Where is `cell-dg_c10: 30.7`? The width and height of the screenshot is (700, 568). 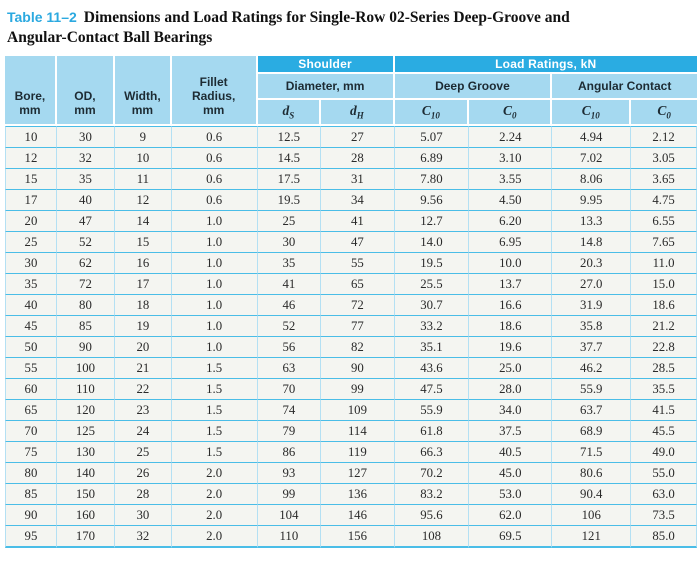
cell-dg_c10: 30.7 is located at coordinates (432, 305).